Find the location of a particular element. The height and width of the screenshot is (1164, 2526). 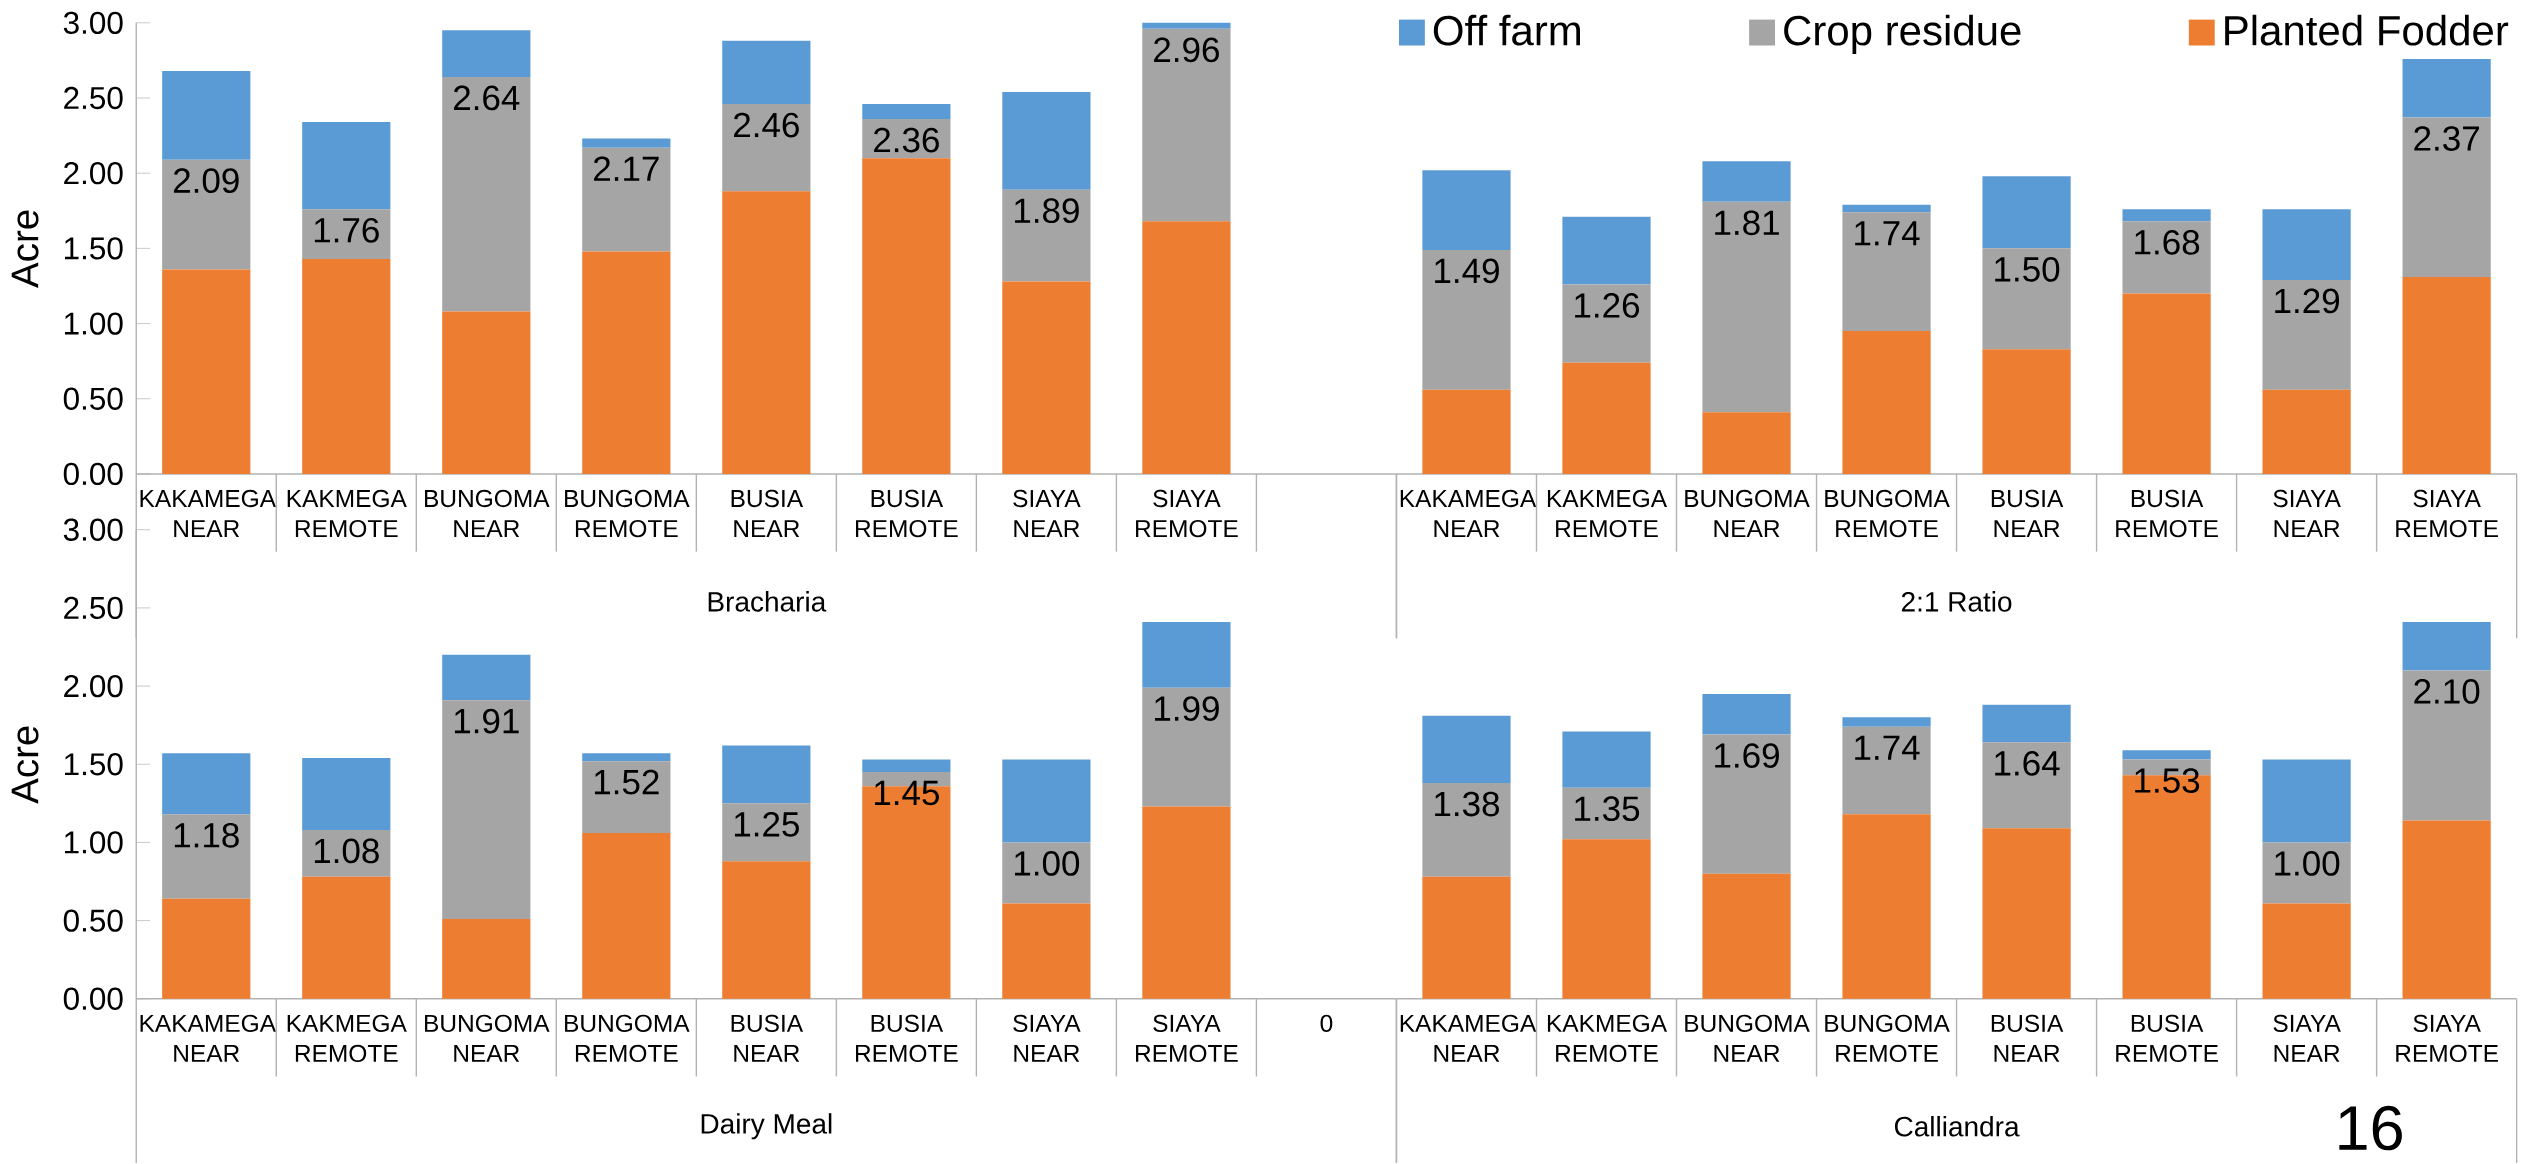

x-tick-label: KAKMEGA REMOTE is located at coordinates (347, 513).